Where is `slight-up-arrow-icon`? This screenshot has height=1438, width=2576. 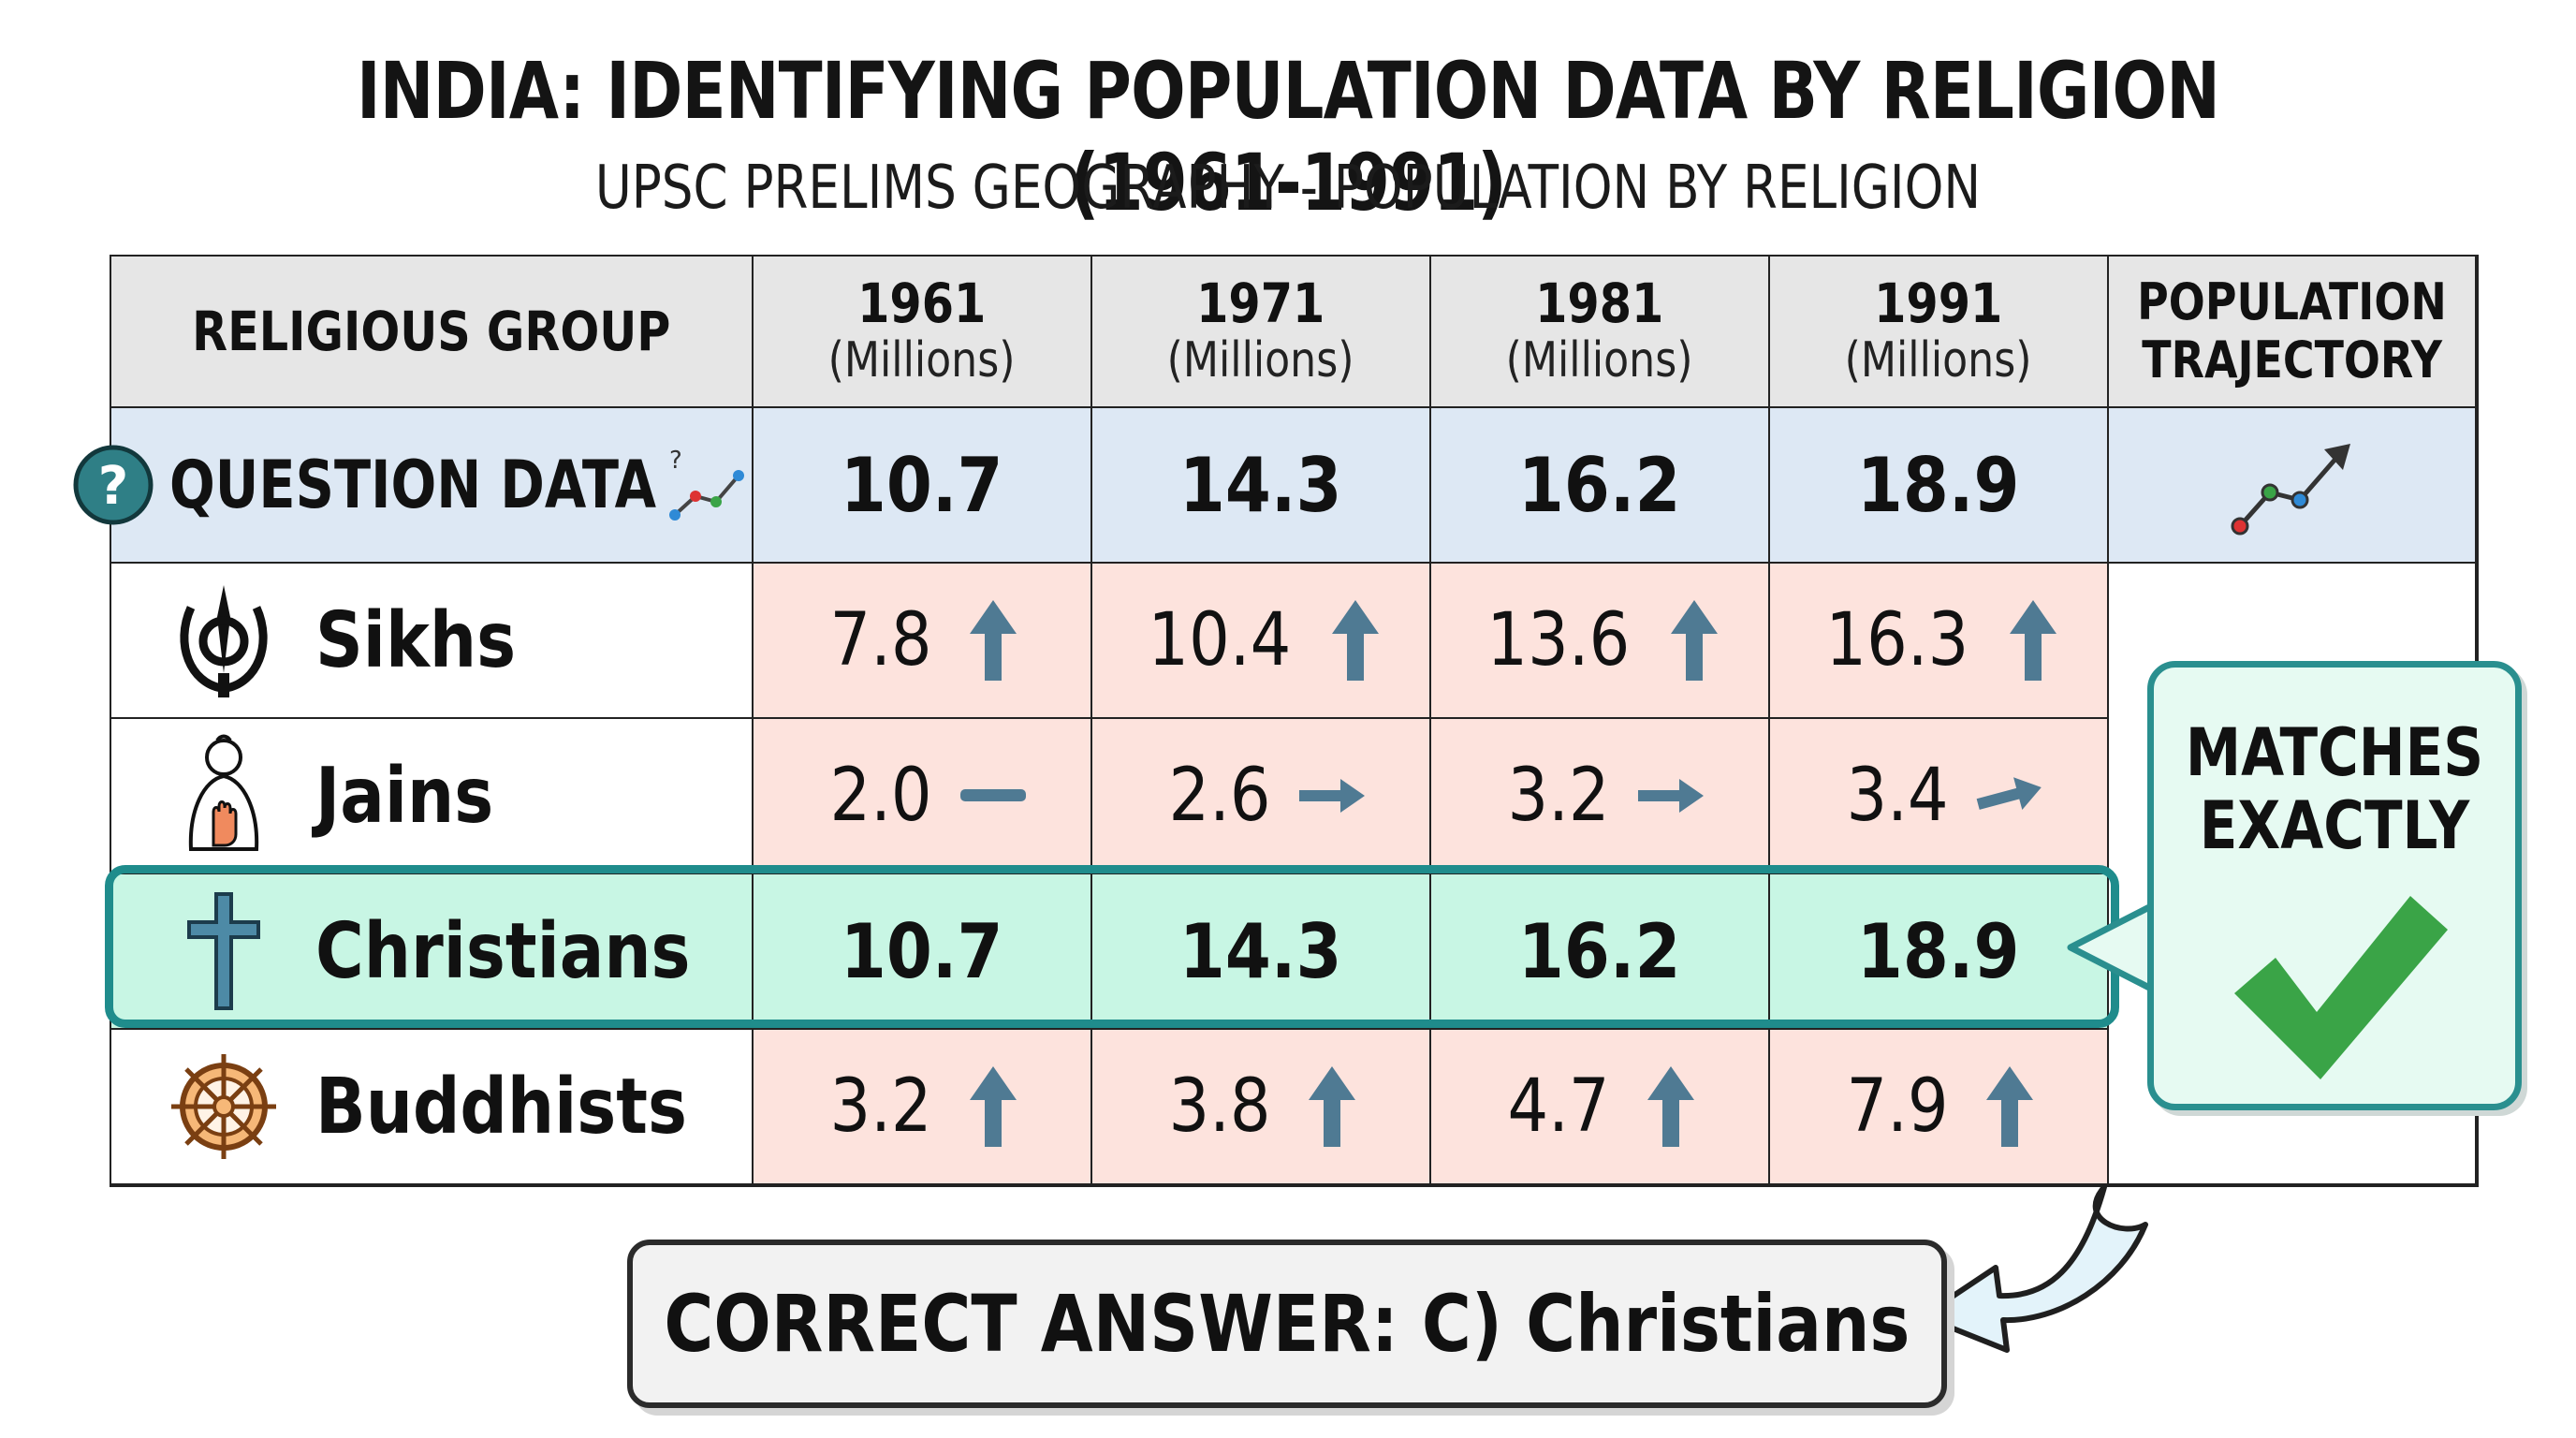 slight-up-arrow-icon is located at coordinates (2009, 796).